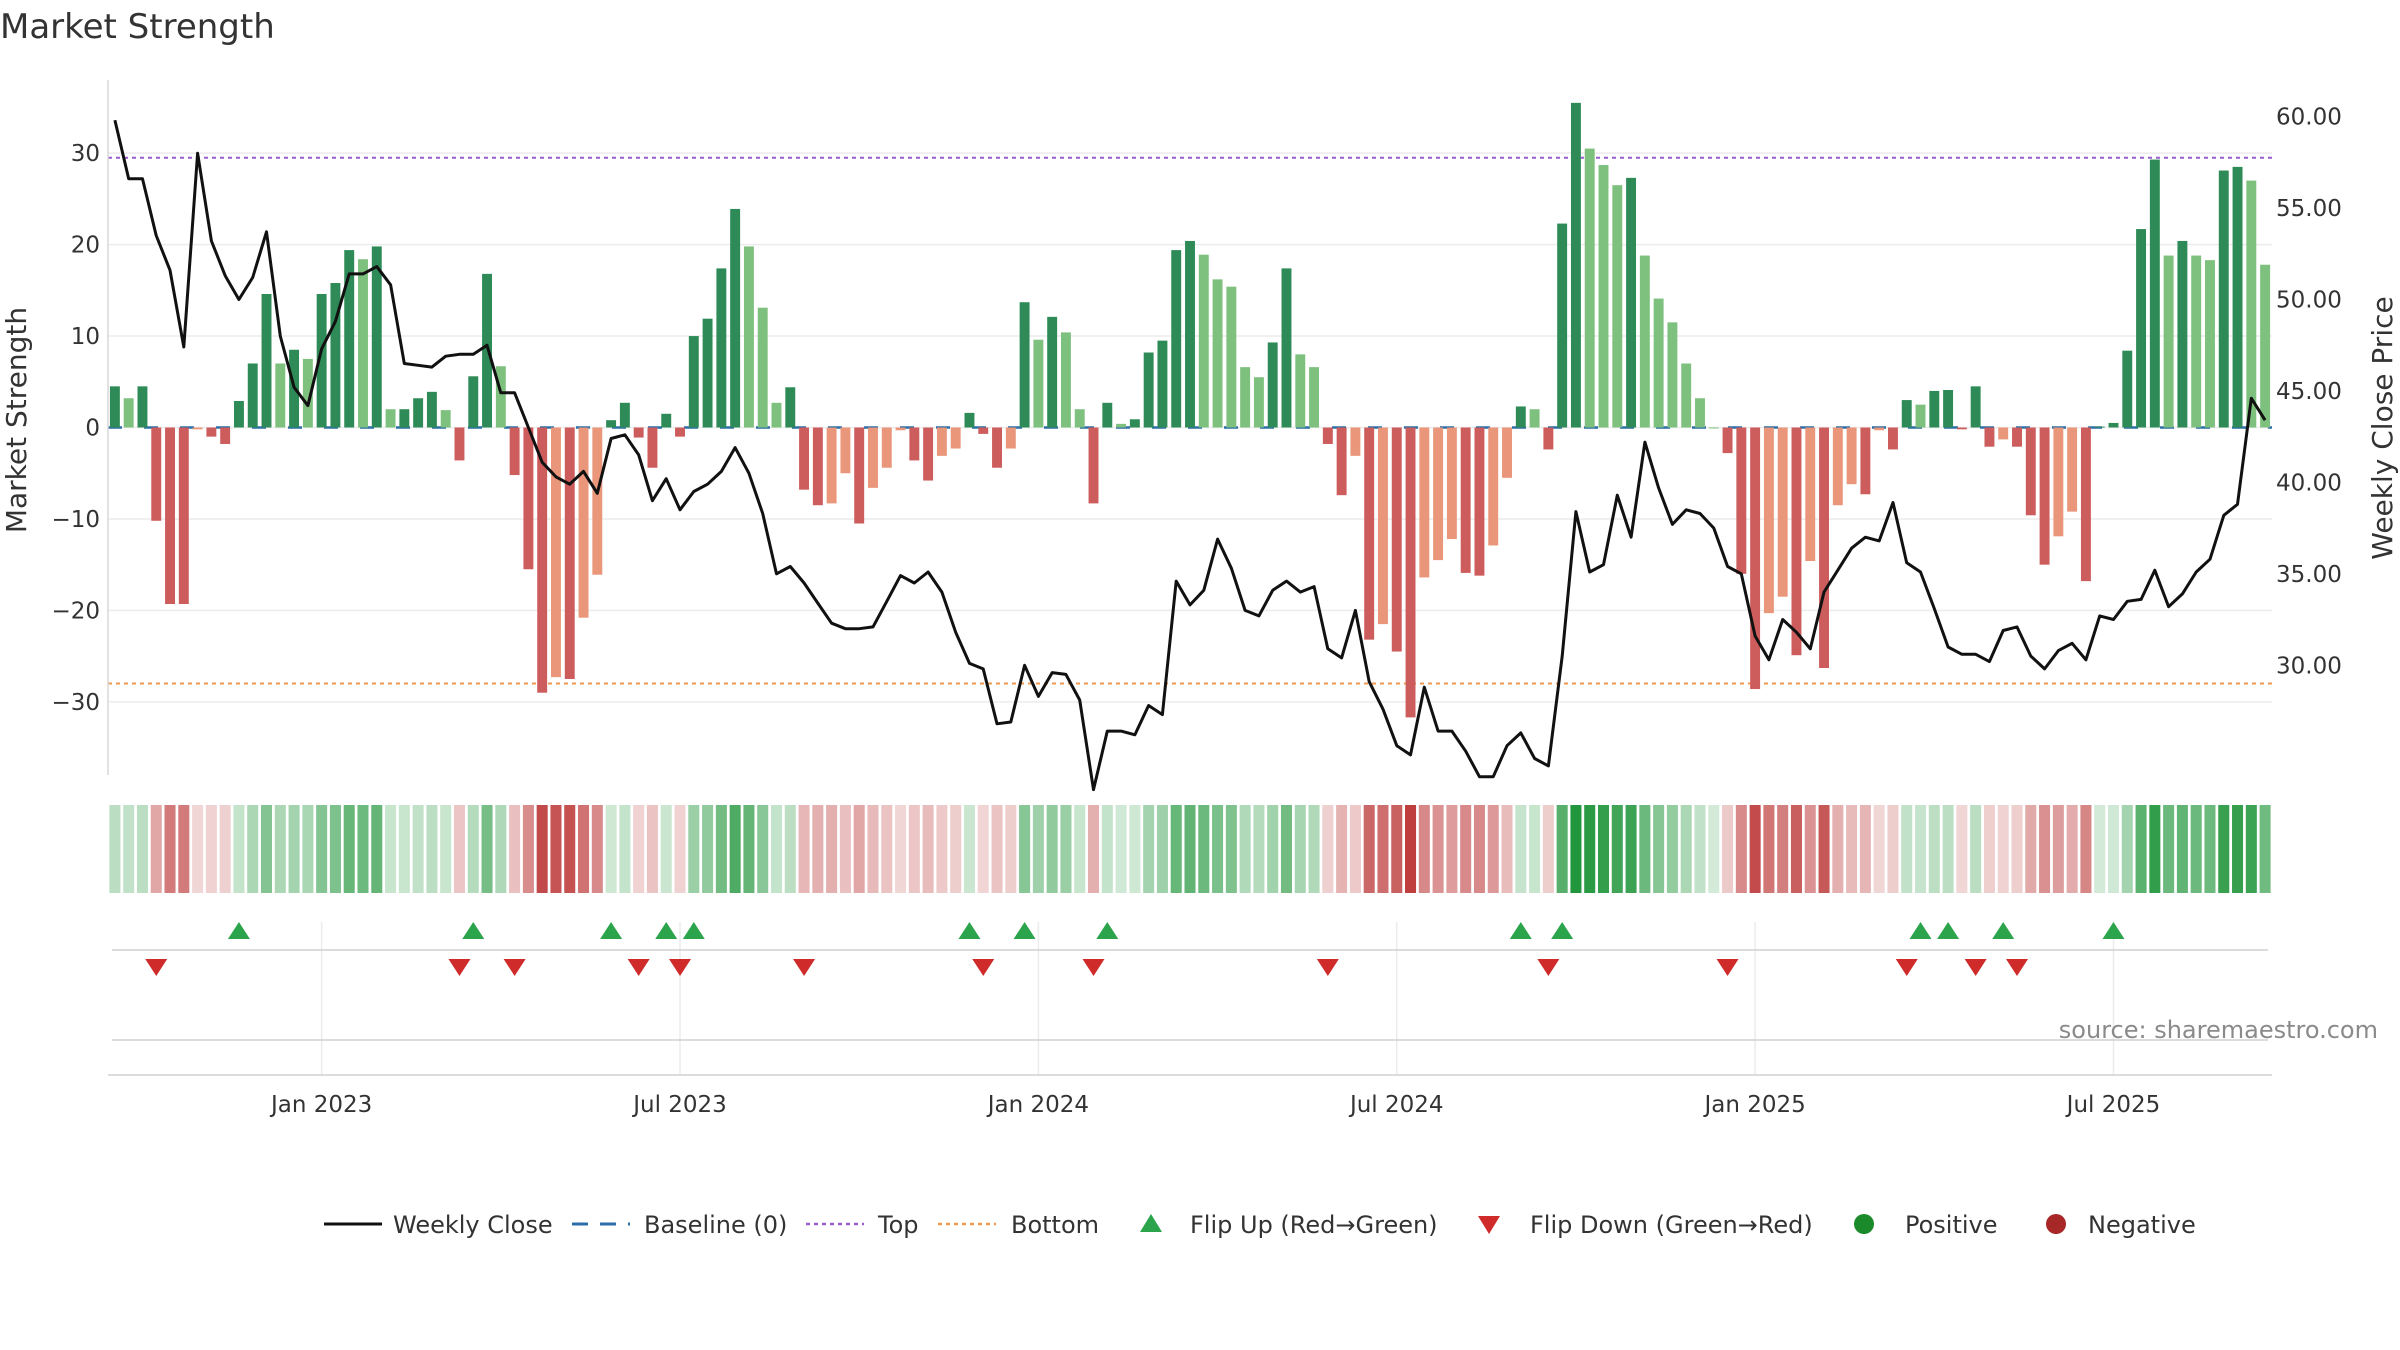  I want to click on heat-strip, so click(1190, 849).